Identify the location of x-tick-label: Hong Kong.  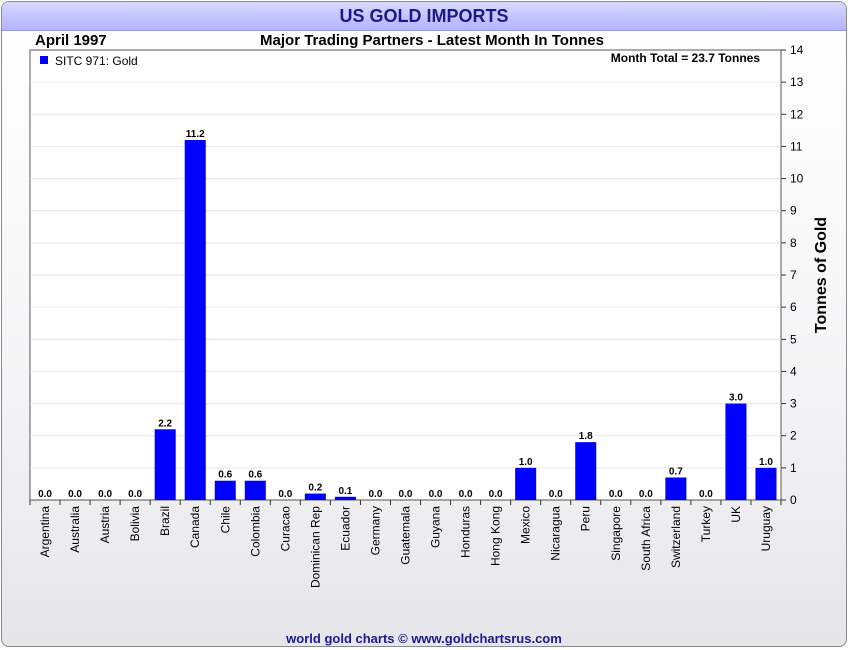
(496, 536).